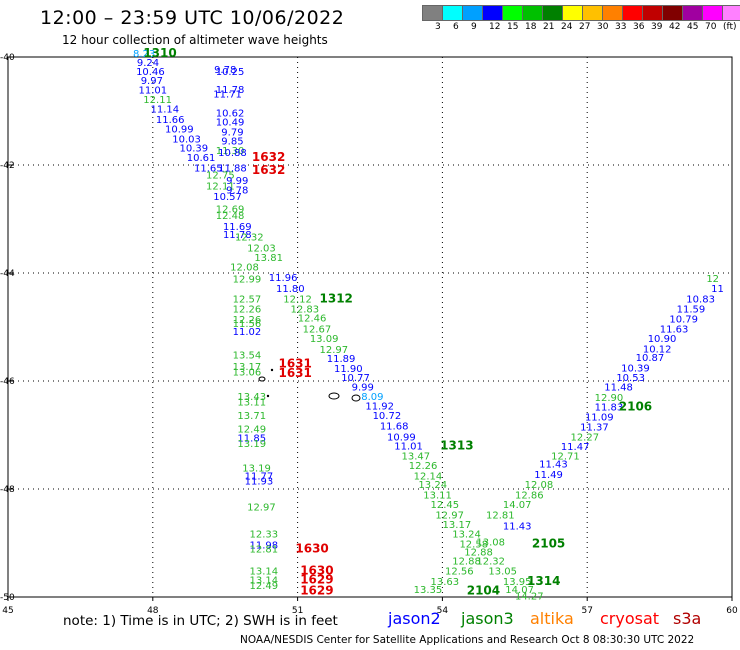 This screenshot has height=650, width=740. I want to click on legend-label: 36, so click(639, 27).